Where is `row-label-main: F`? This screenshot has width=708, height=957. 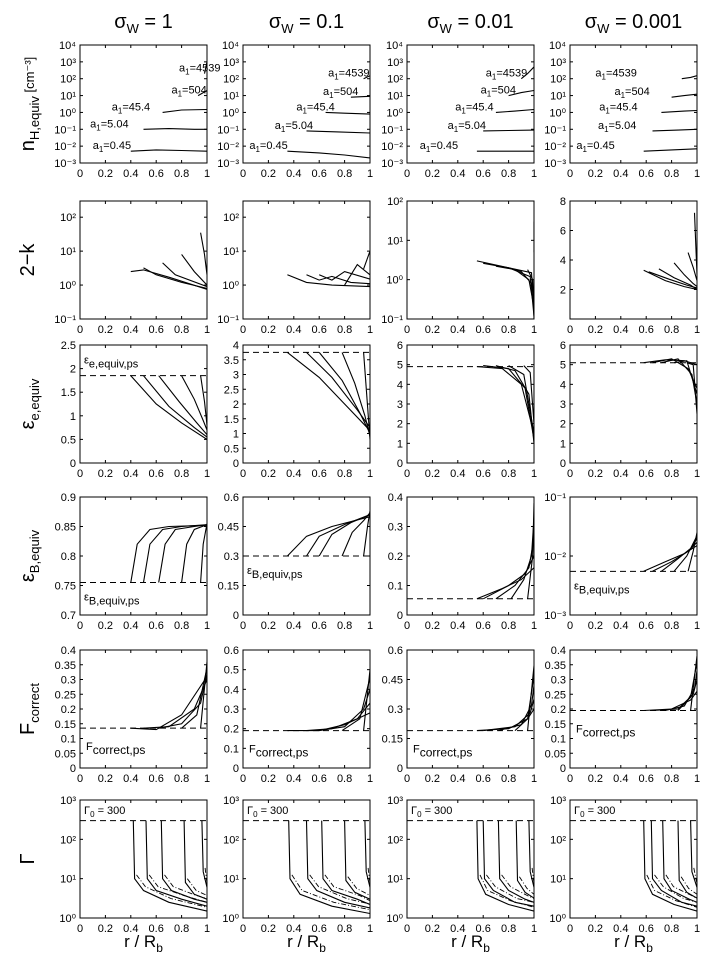
row-label-main: F is located at coordinates (28, 729).